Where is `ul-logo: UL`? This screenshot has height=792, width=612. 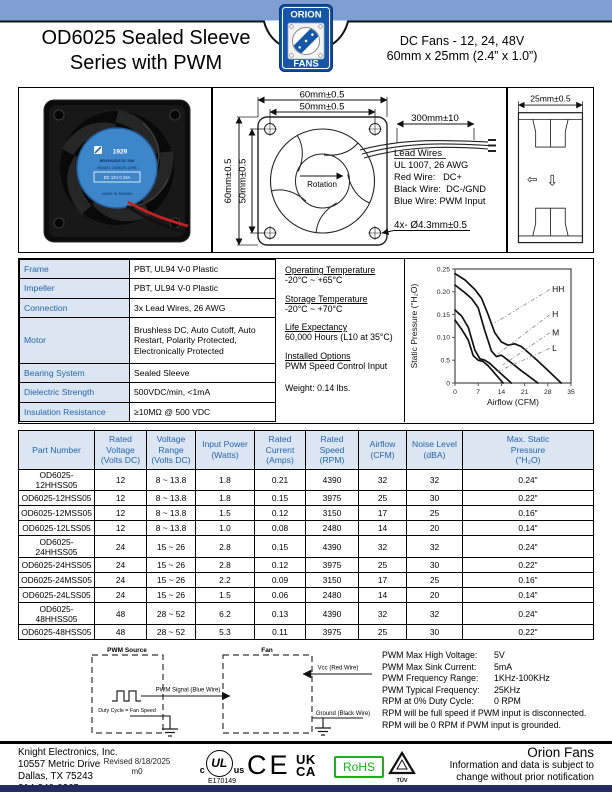
ul-logo: UL is located at coordinates (219, 763).